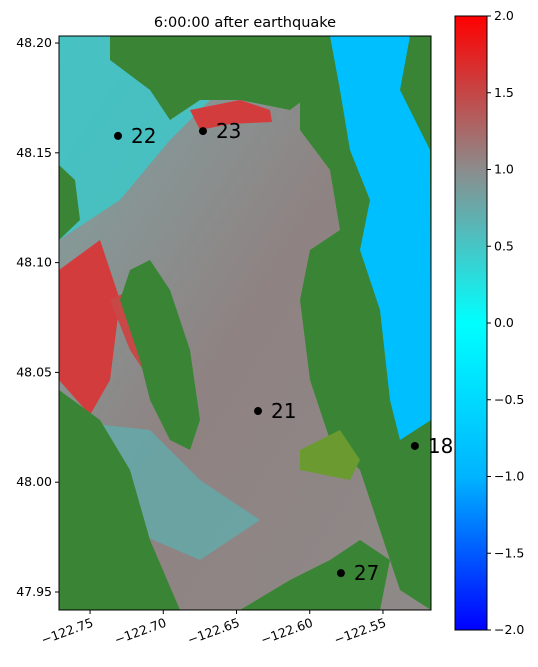 The height and width of the screenshot is (667, 538). What do you see at coordinates (287, 631) in the screenshot?
I see `x-tick-label: −122.60` at bounding box center [287, 631].